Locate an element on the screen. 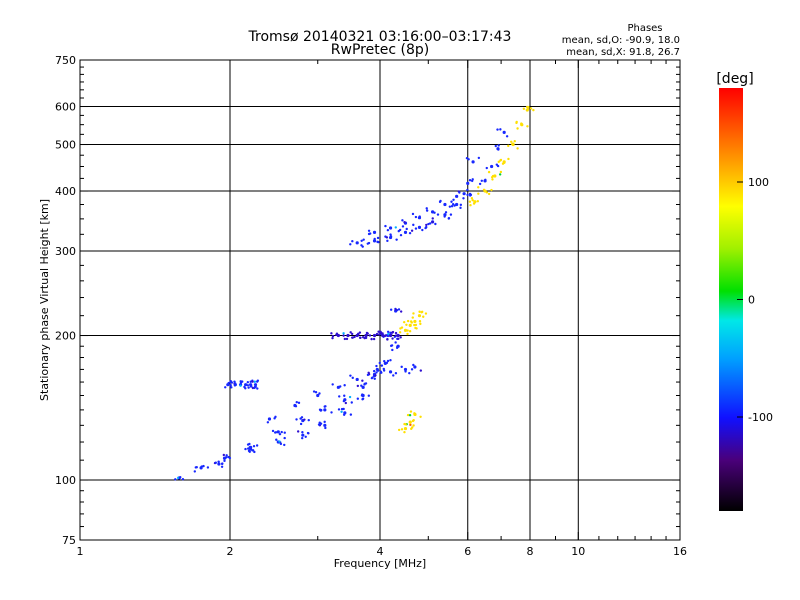  y-tick-label: 100 is located at coordinates (65, 480).